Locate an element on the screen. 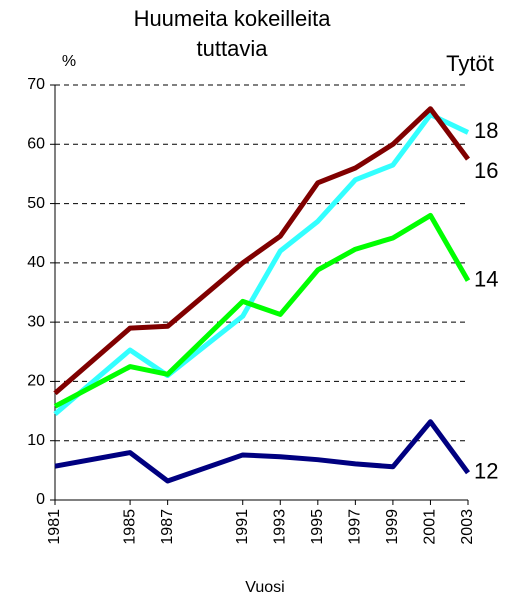 This screenshot has width=511, height=600. y-tick-label: 30 is located at coordinates (36, 321).